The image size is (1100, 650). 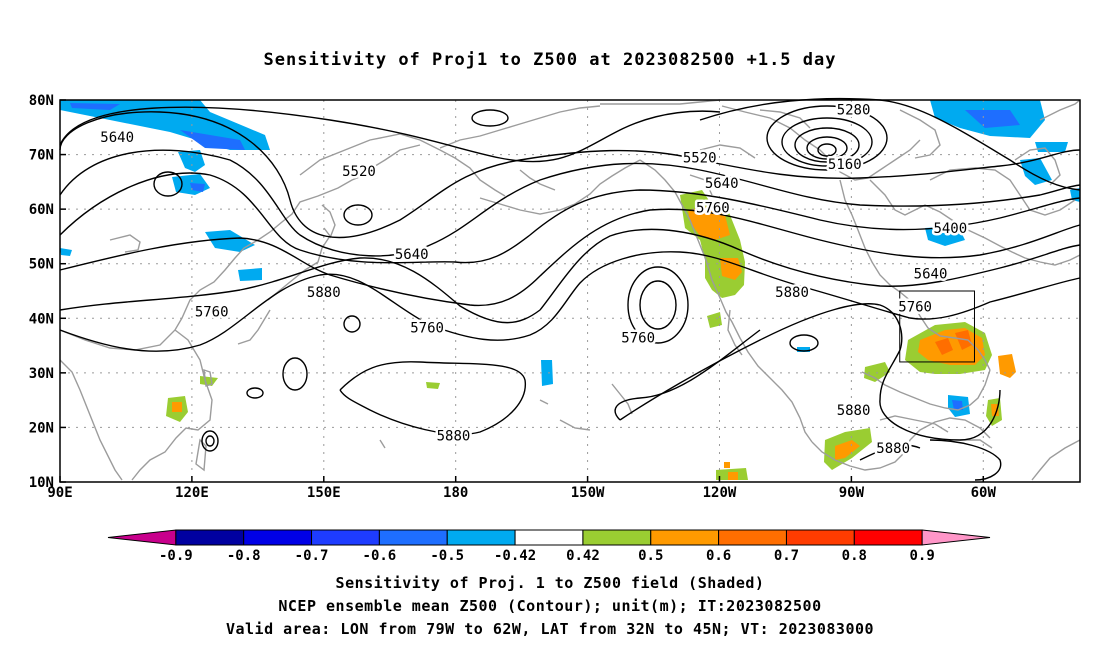 What do you see at coordinates (41, 265) in the screenshot?
I see `lat-tick-label: 50N` at bounding box center [41, 265].